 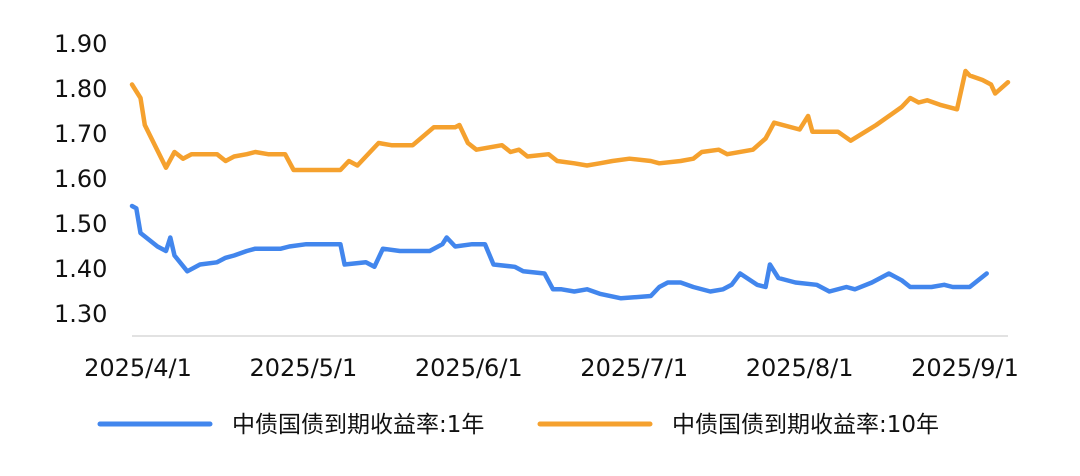 What do you see at coordinates (80, 134) in the screenshot?
I see `y-tick-label: 1.70` at bounding box center [80, 134].